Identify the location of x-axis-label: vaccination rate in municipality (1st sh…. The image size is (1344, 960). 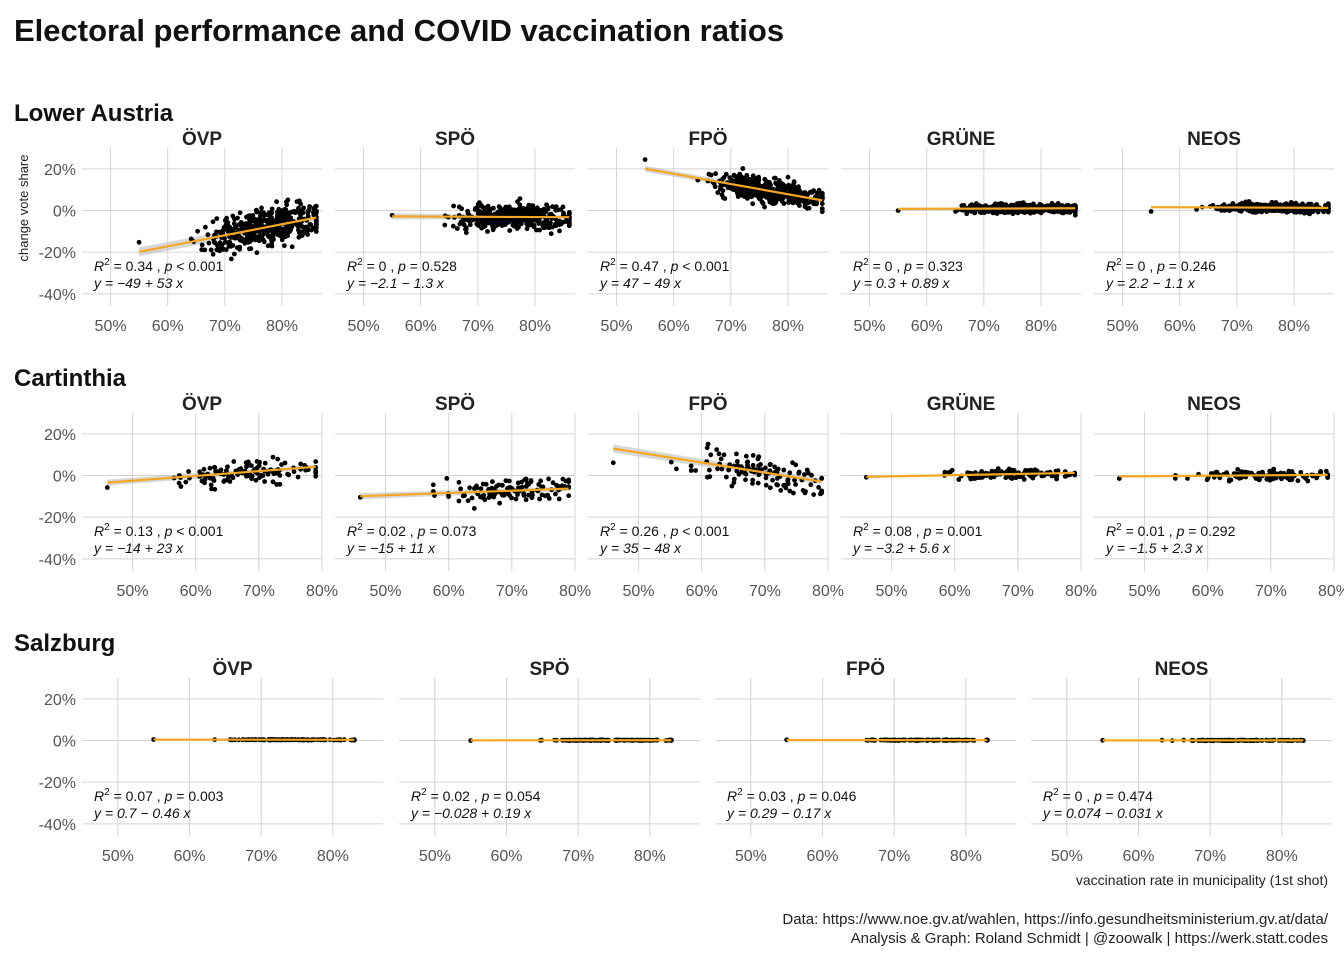
(1202, 880).